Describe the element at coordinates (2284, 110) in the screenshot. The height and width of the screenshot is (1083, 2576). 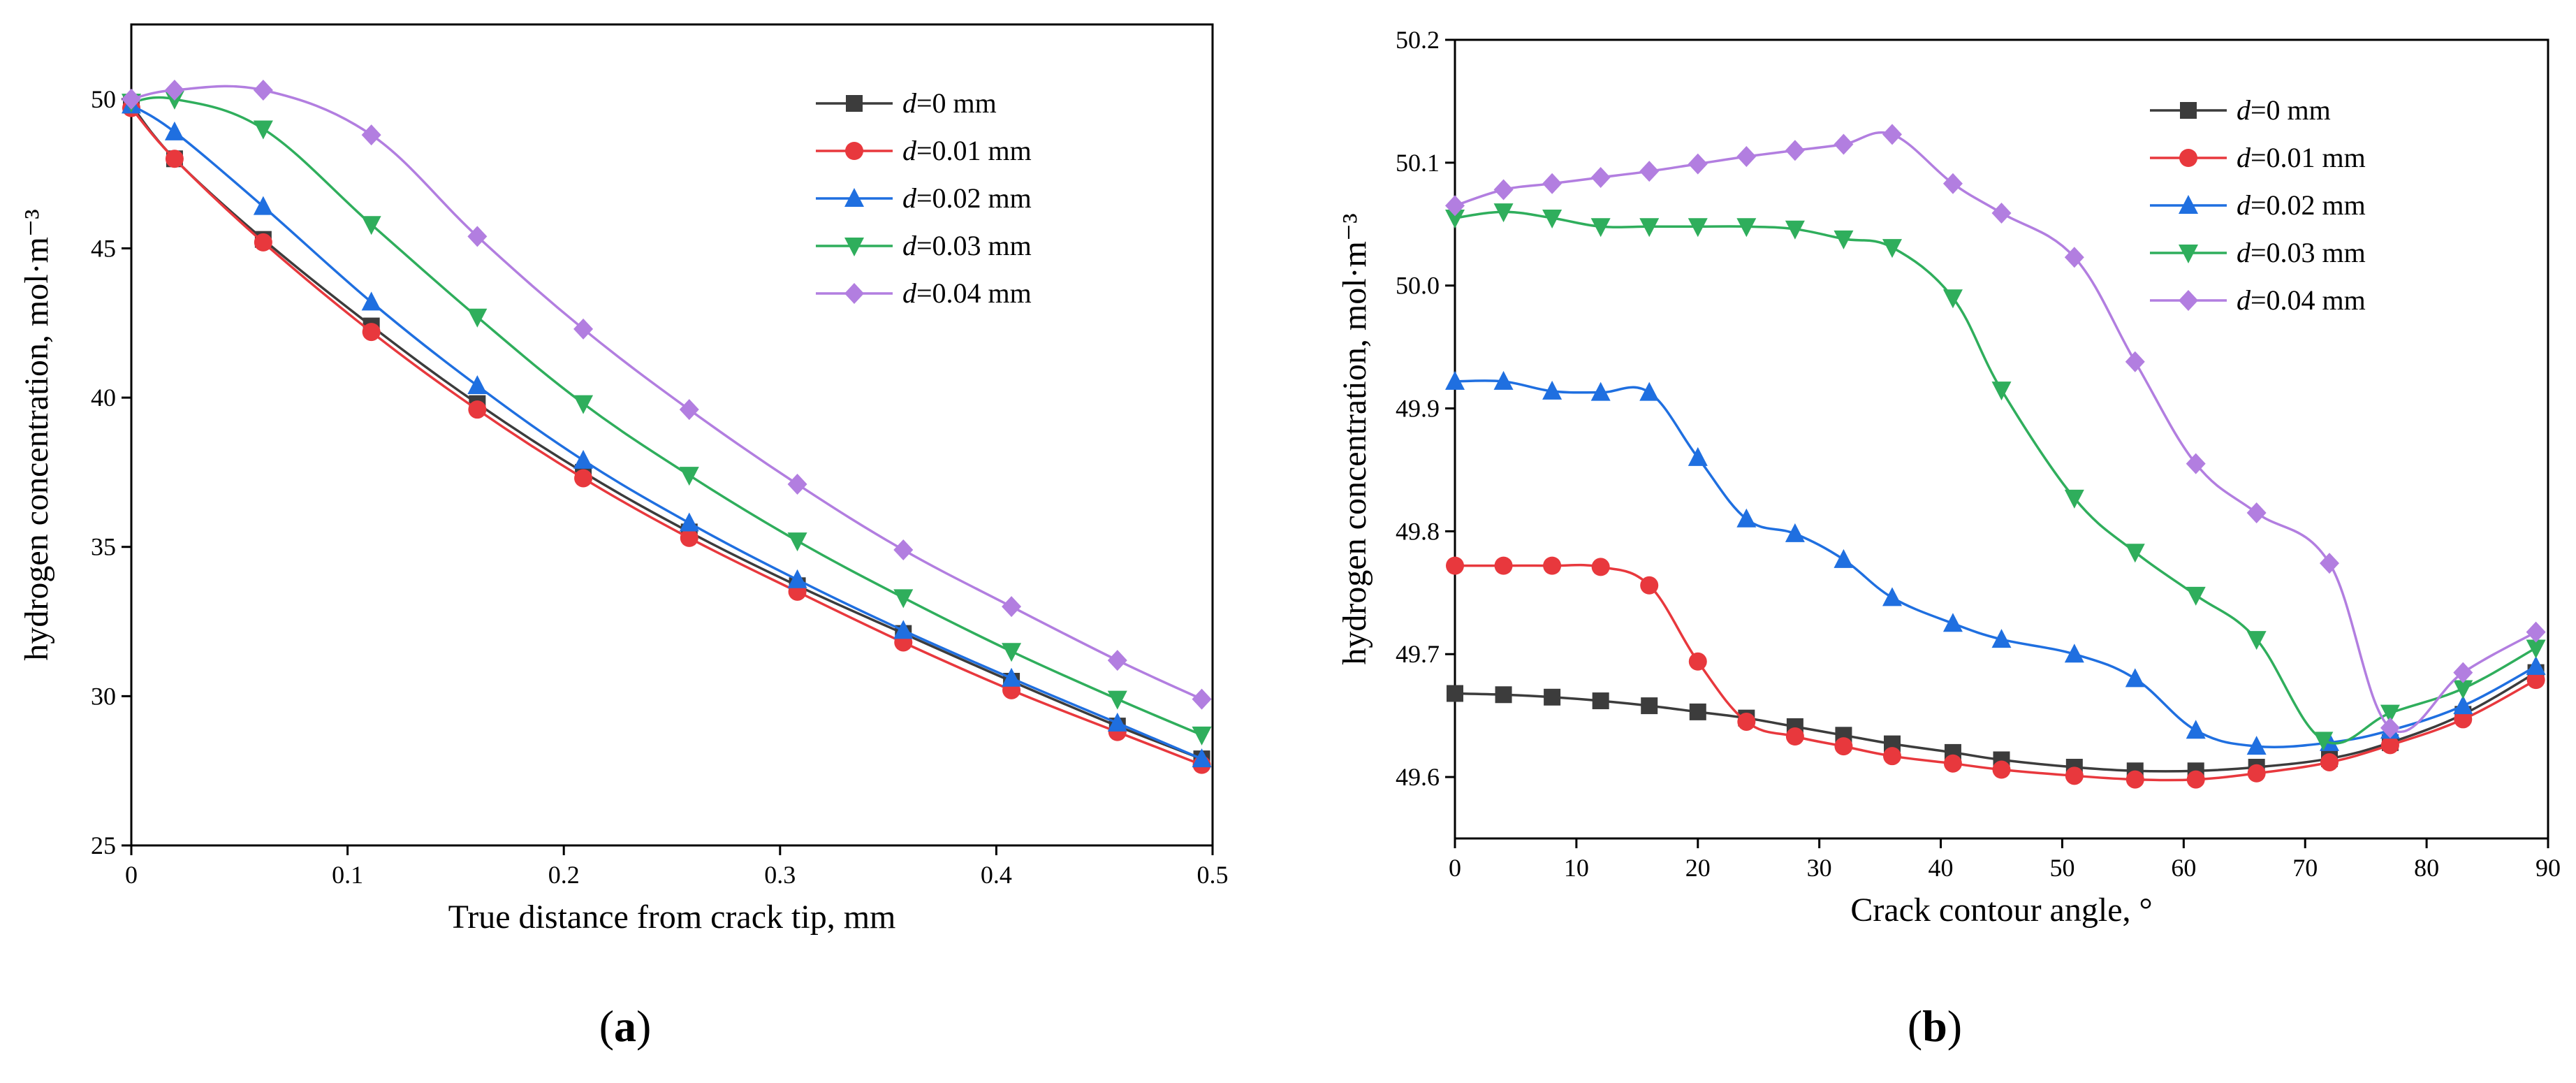
I see `legend-label: d=0 mm` at that location.